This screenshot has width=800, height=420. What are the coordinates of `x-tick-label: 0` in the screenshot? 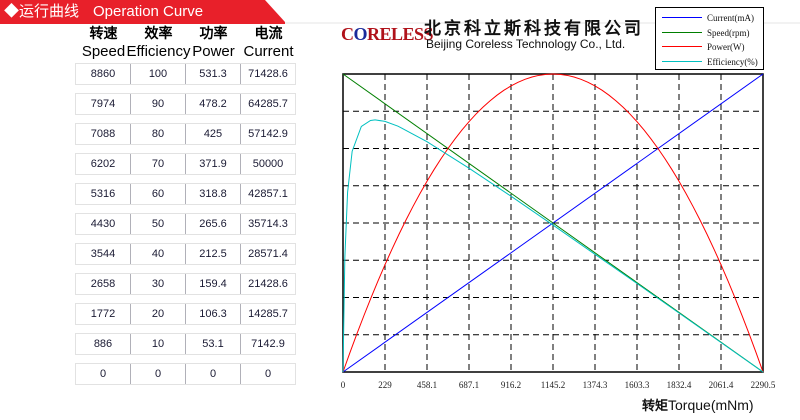 It's located at (343, 385).